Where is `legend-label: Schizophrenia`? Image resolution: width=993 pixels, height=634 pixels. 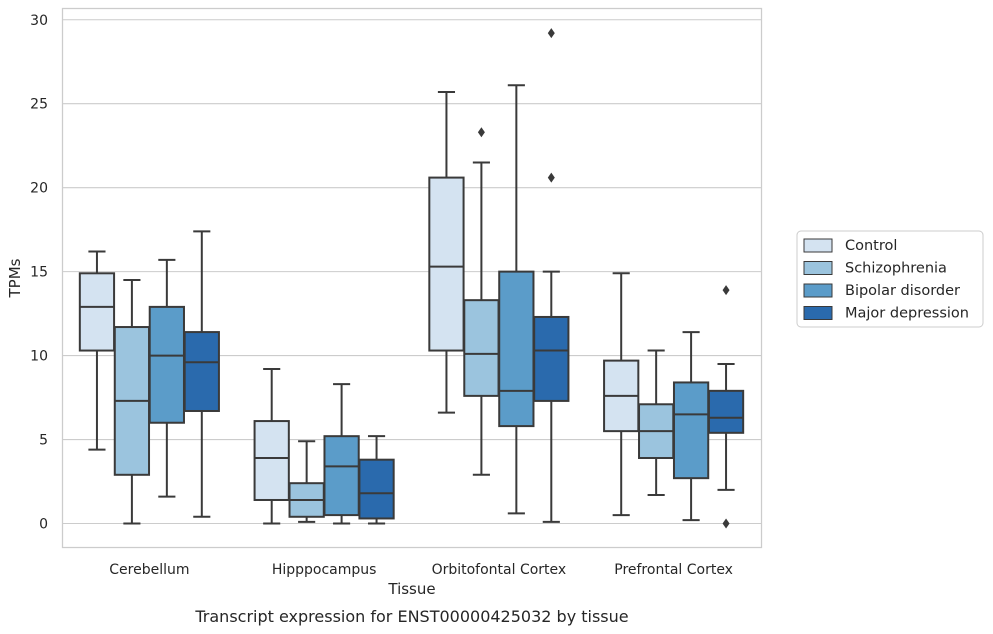 legend-label: Schizophrenia is located at coordinates (896, 269).